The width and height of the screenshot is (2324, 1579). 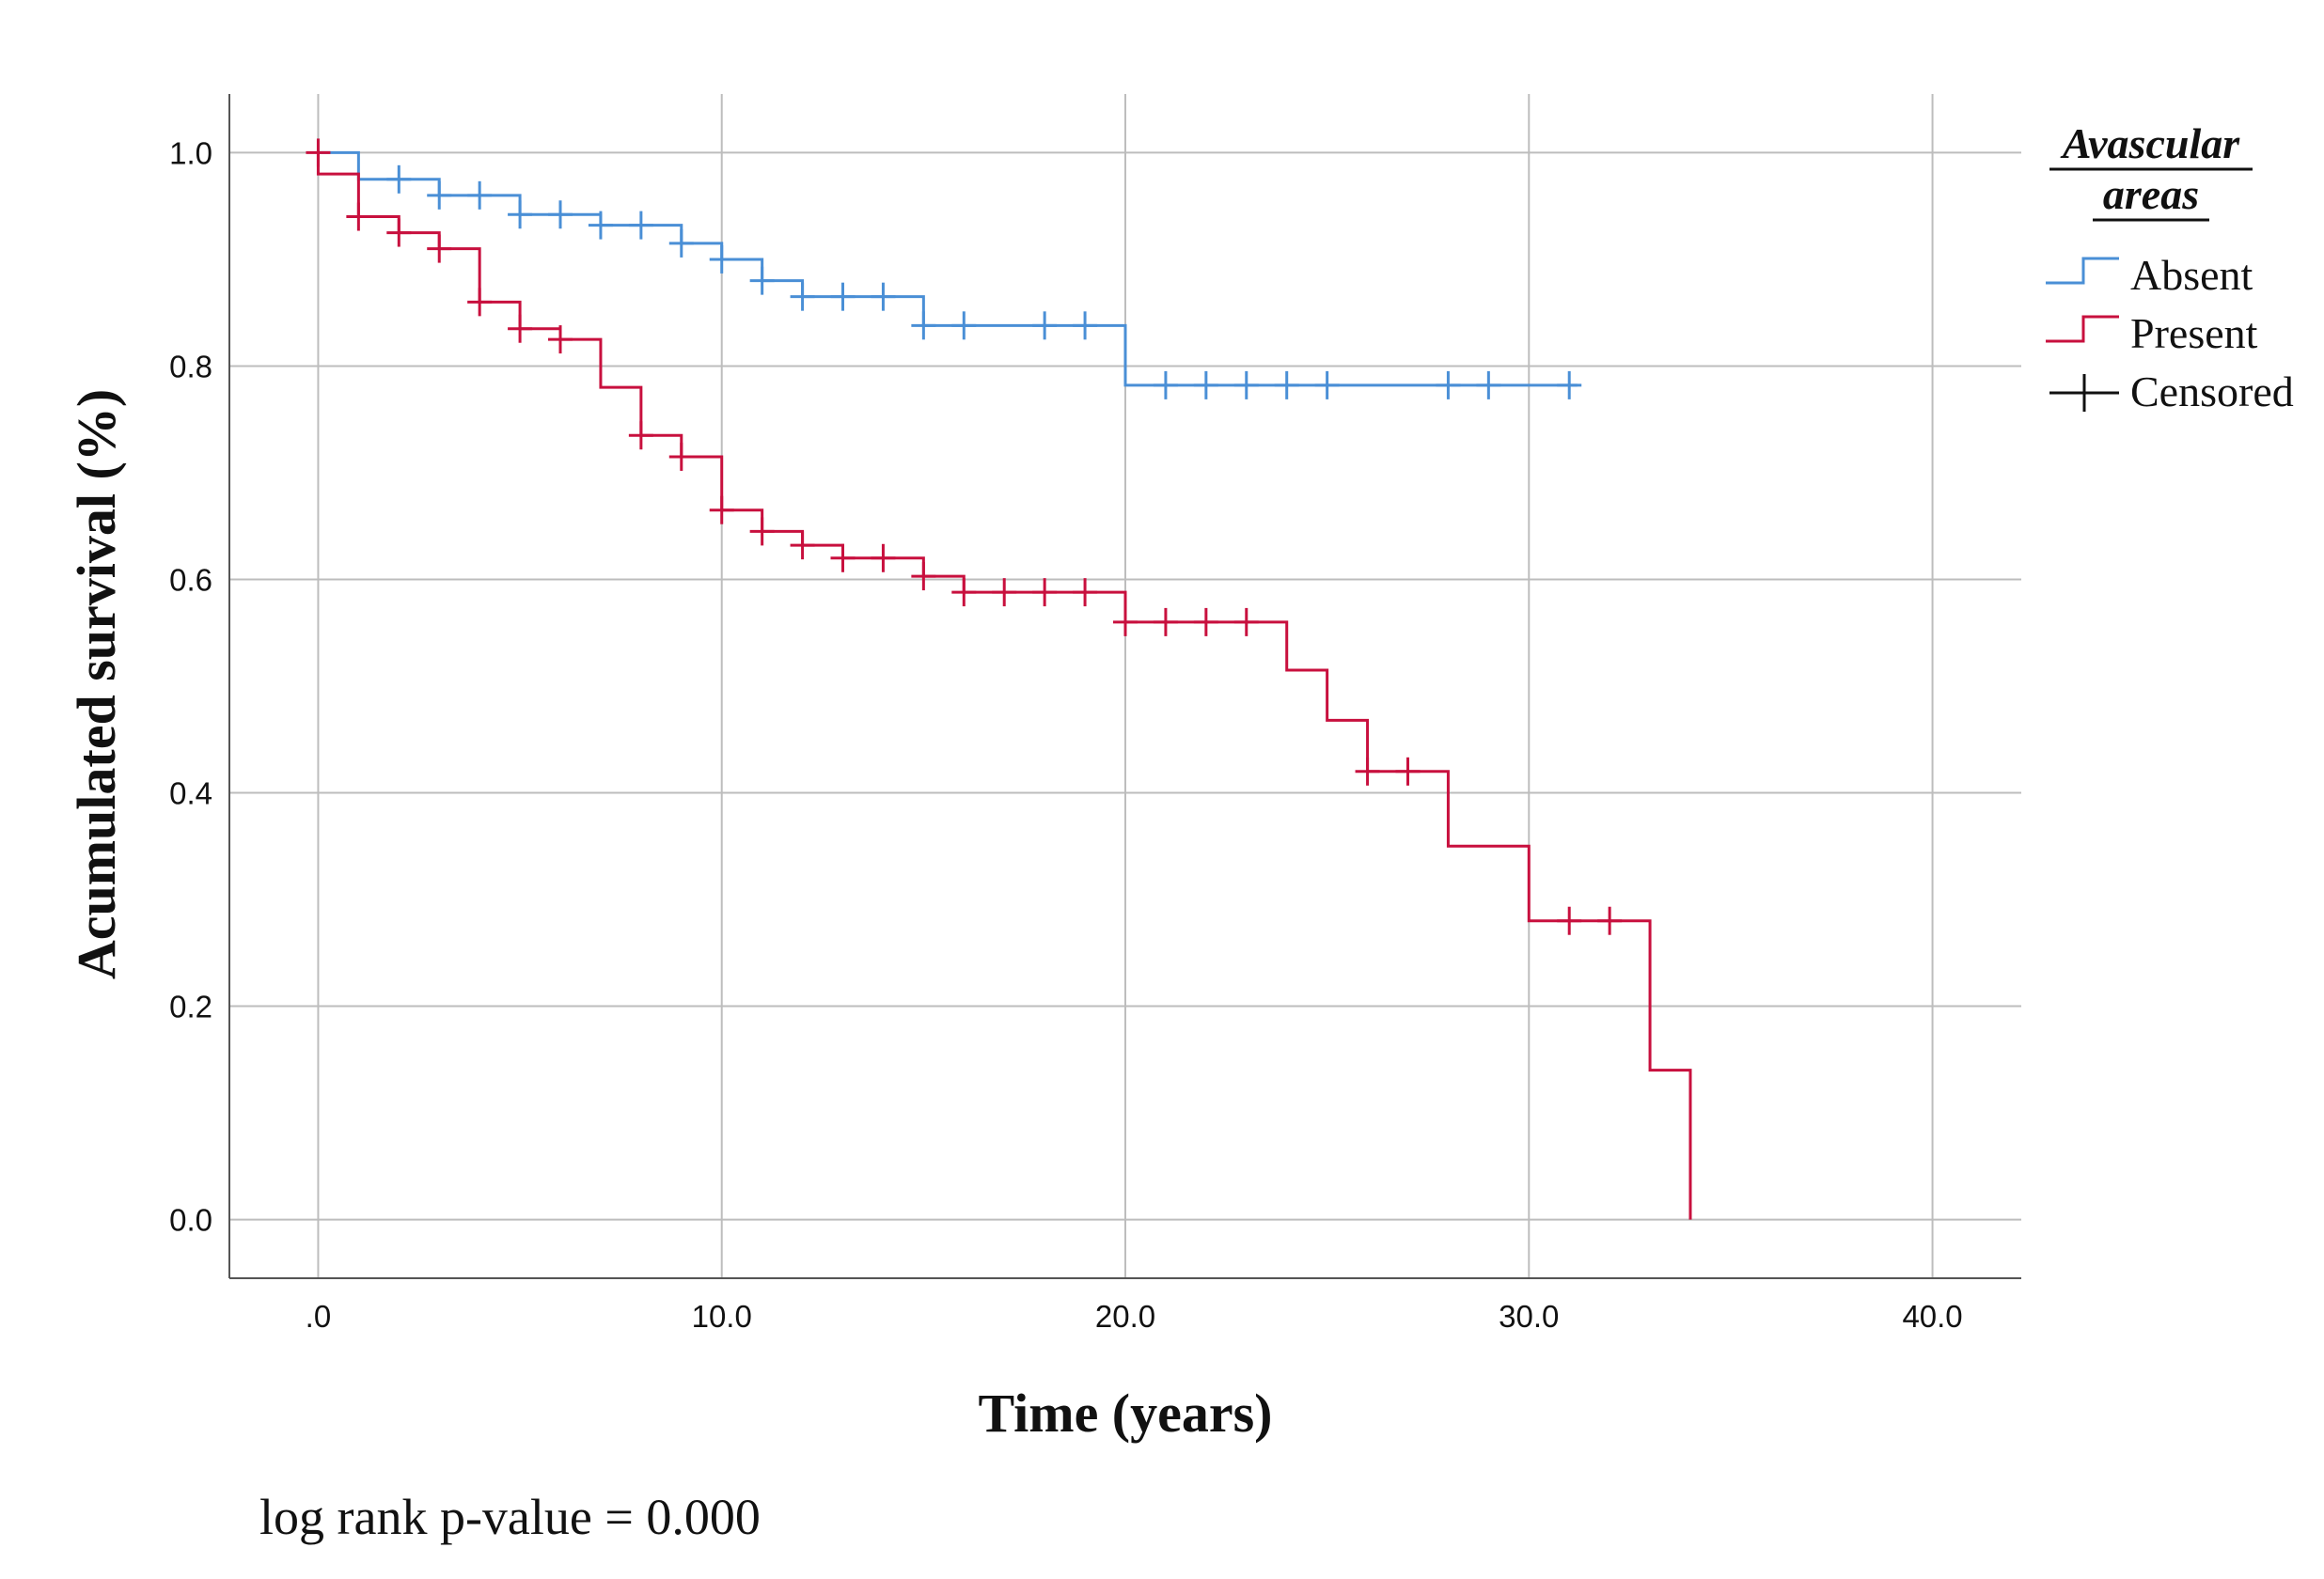 What do you see at coordinates (1932, 1317) in the screenshot?
I see `x-tick-label: 40.0` at bounding box center [1932, 1317].